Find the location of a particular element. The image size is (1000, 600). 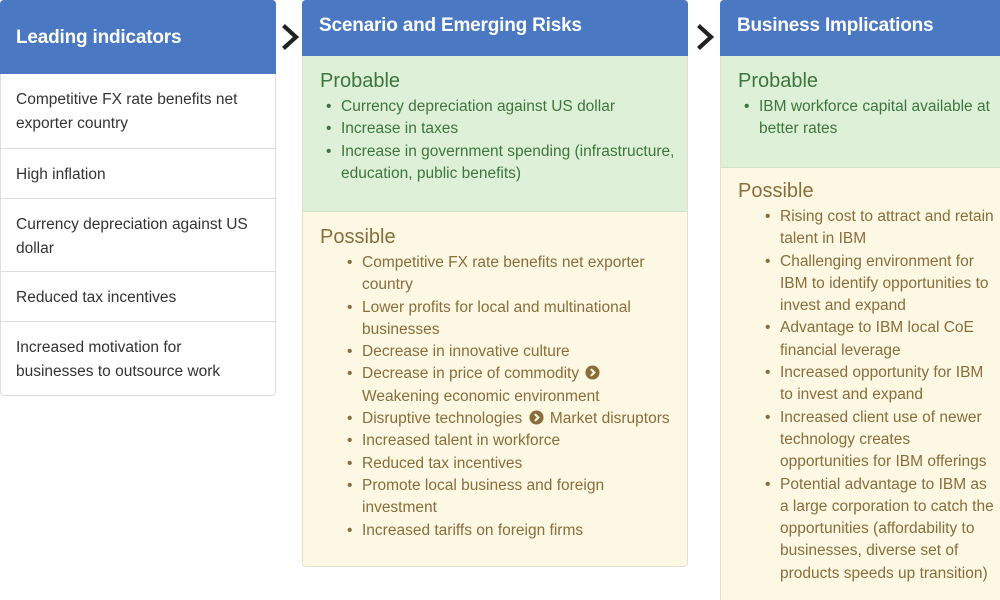

bullet-item: Decrease in innovative culture is located at coordinates (509, 352).